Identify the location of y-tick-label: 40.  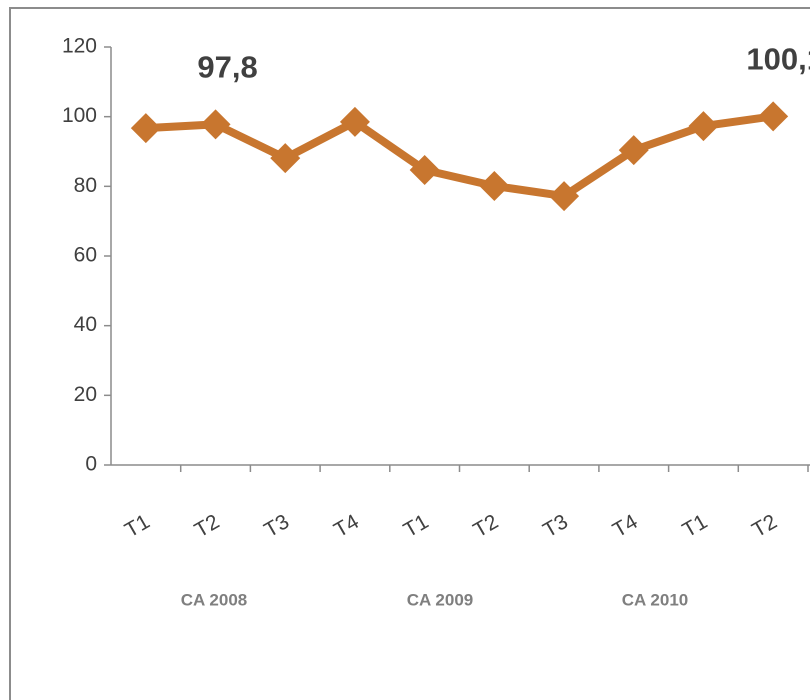
(85, 324).